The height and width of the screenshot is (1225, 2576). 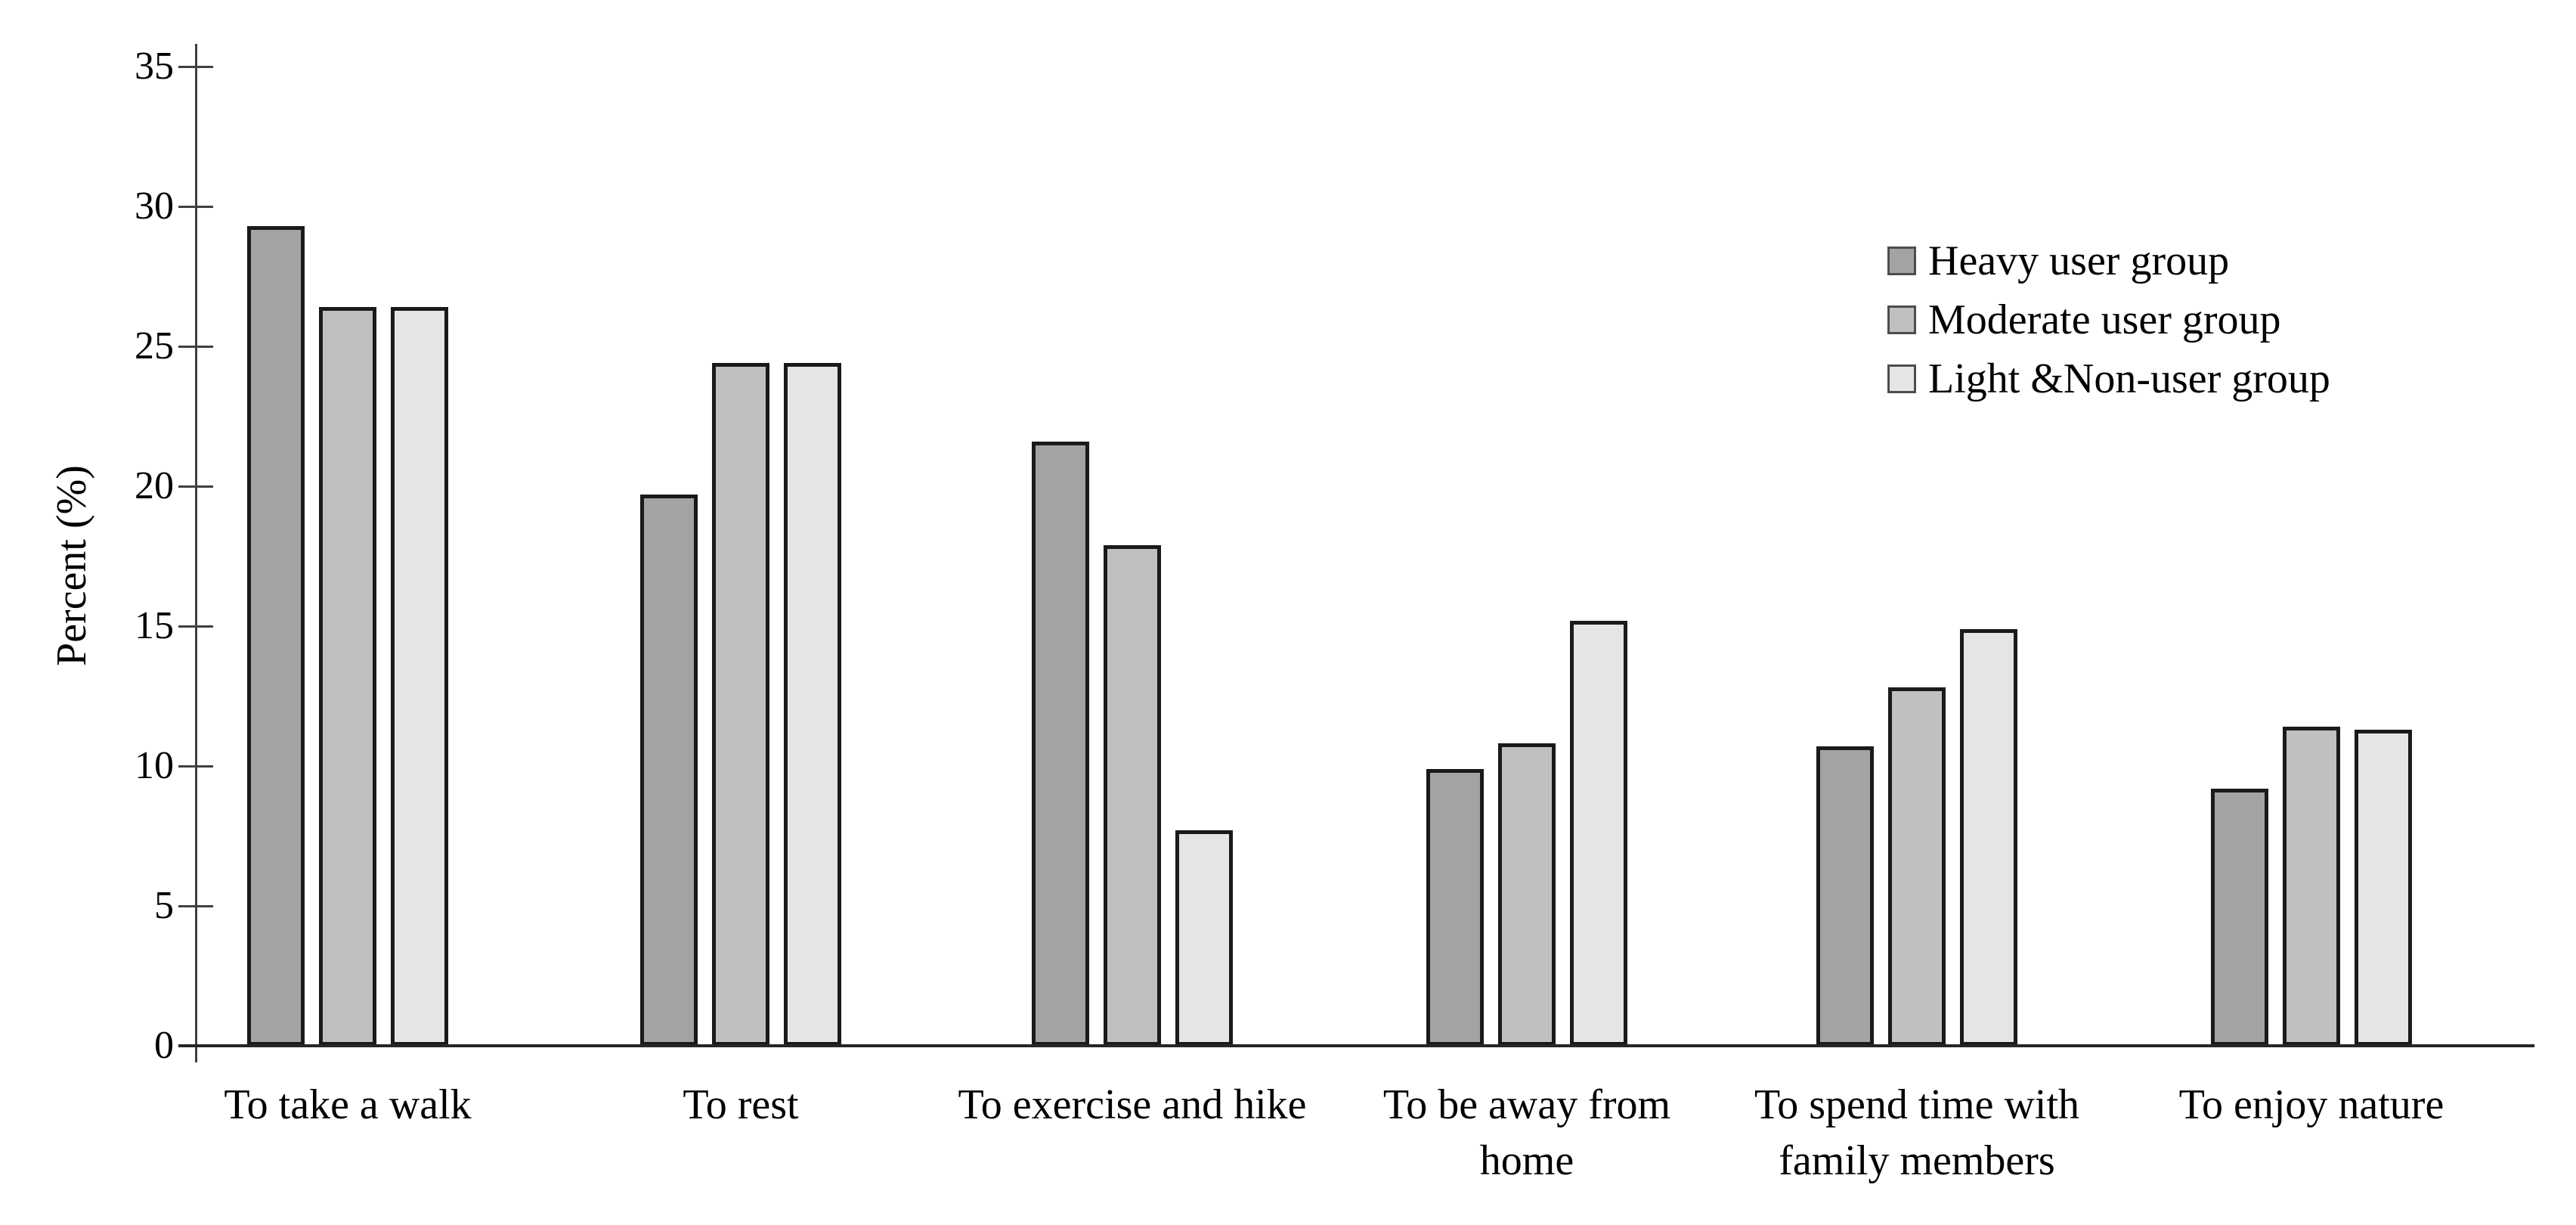 What do you see at coordinates (1917, 1132) in the screenshot?
I see `x-category-label: To spend time with family members` at bounding box center [1917, 1132].